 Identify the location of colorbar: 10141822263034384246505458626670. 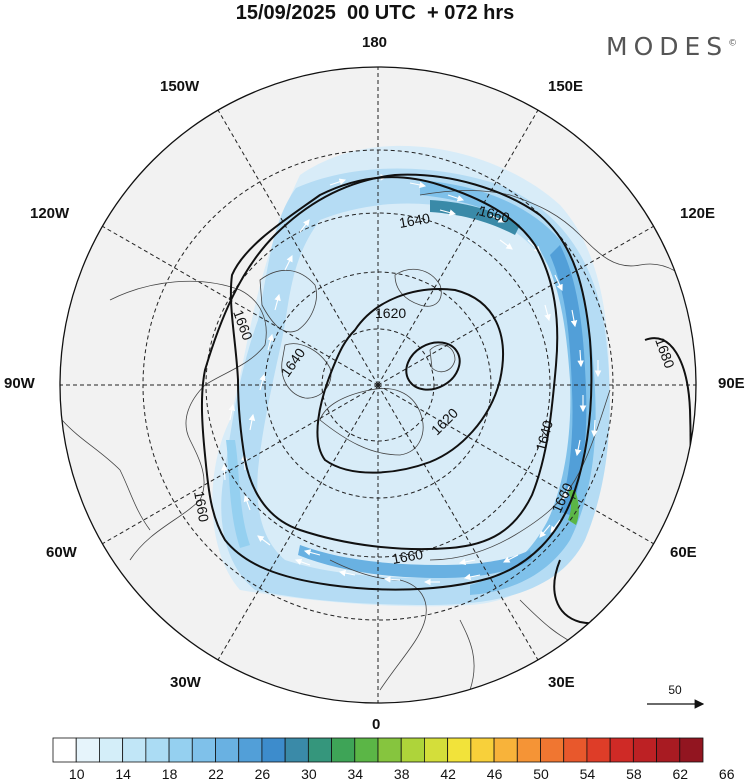
(393, 759).